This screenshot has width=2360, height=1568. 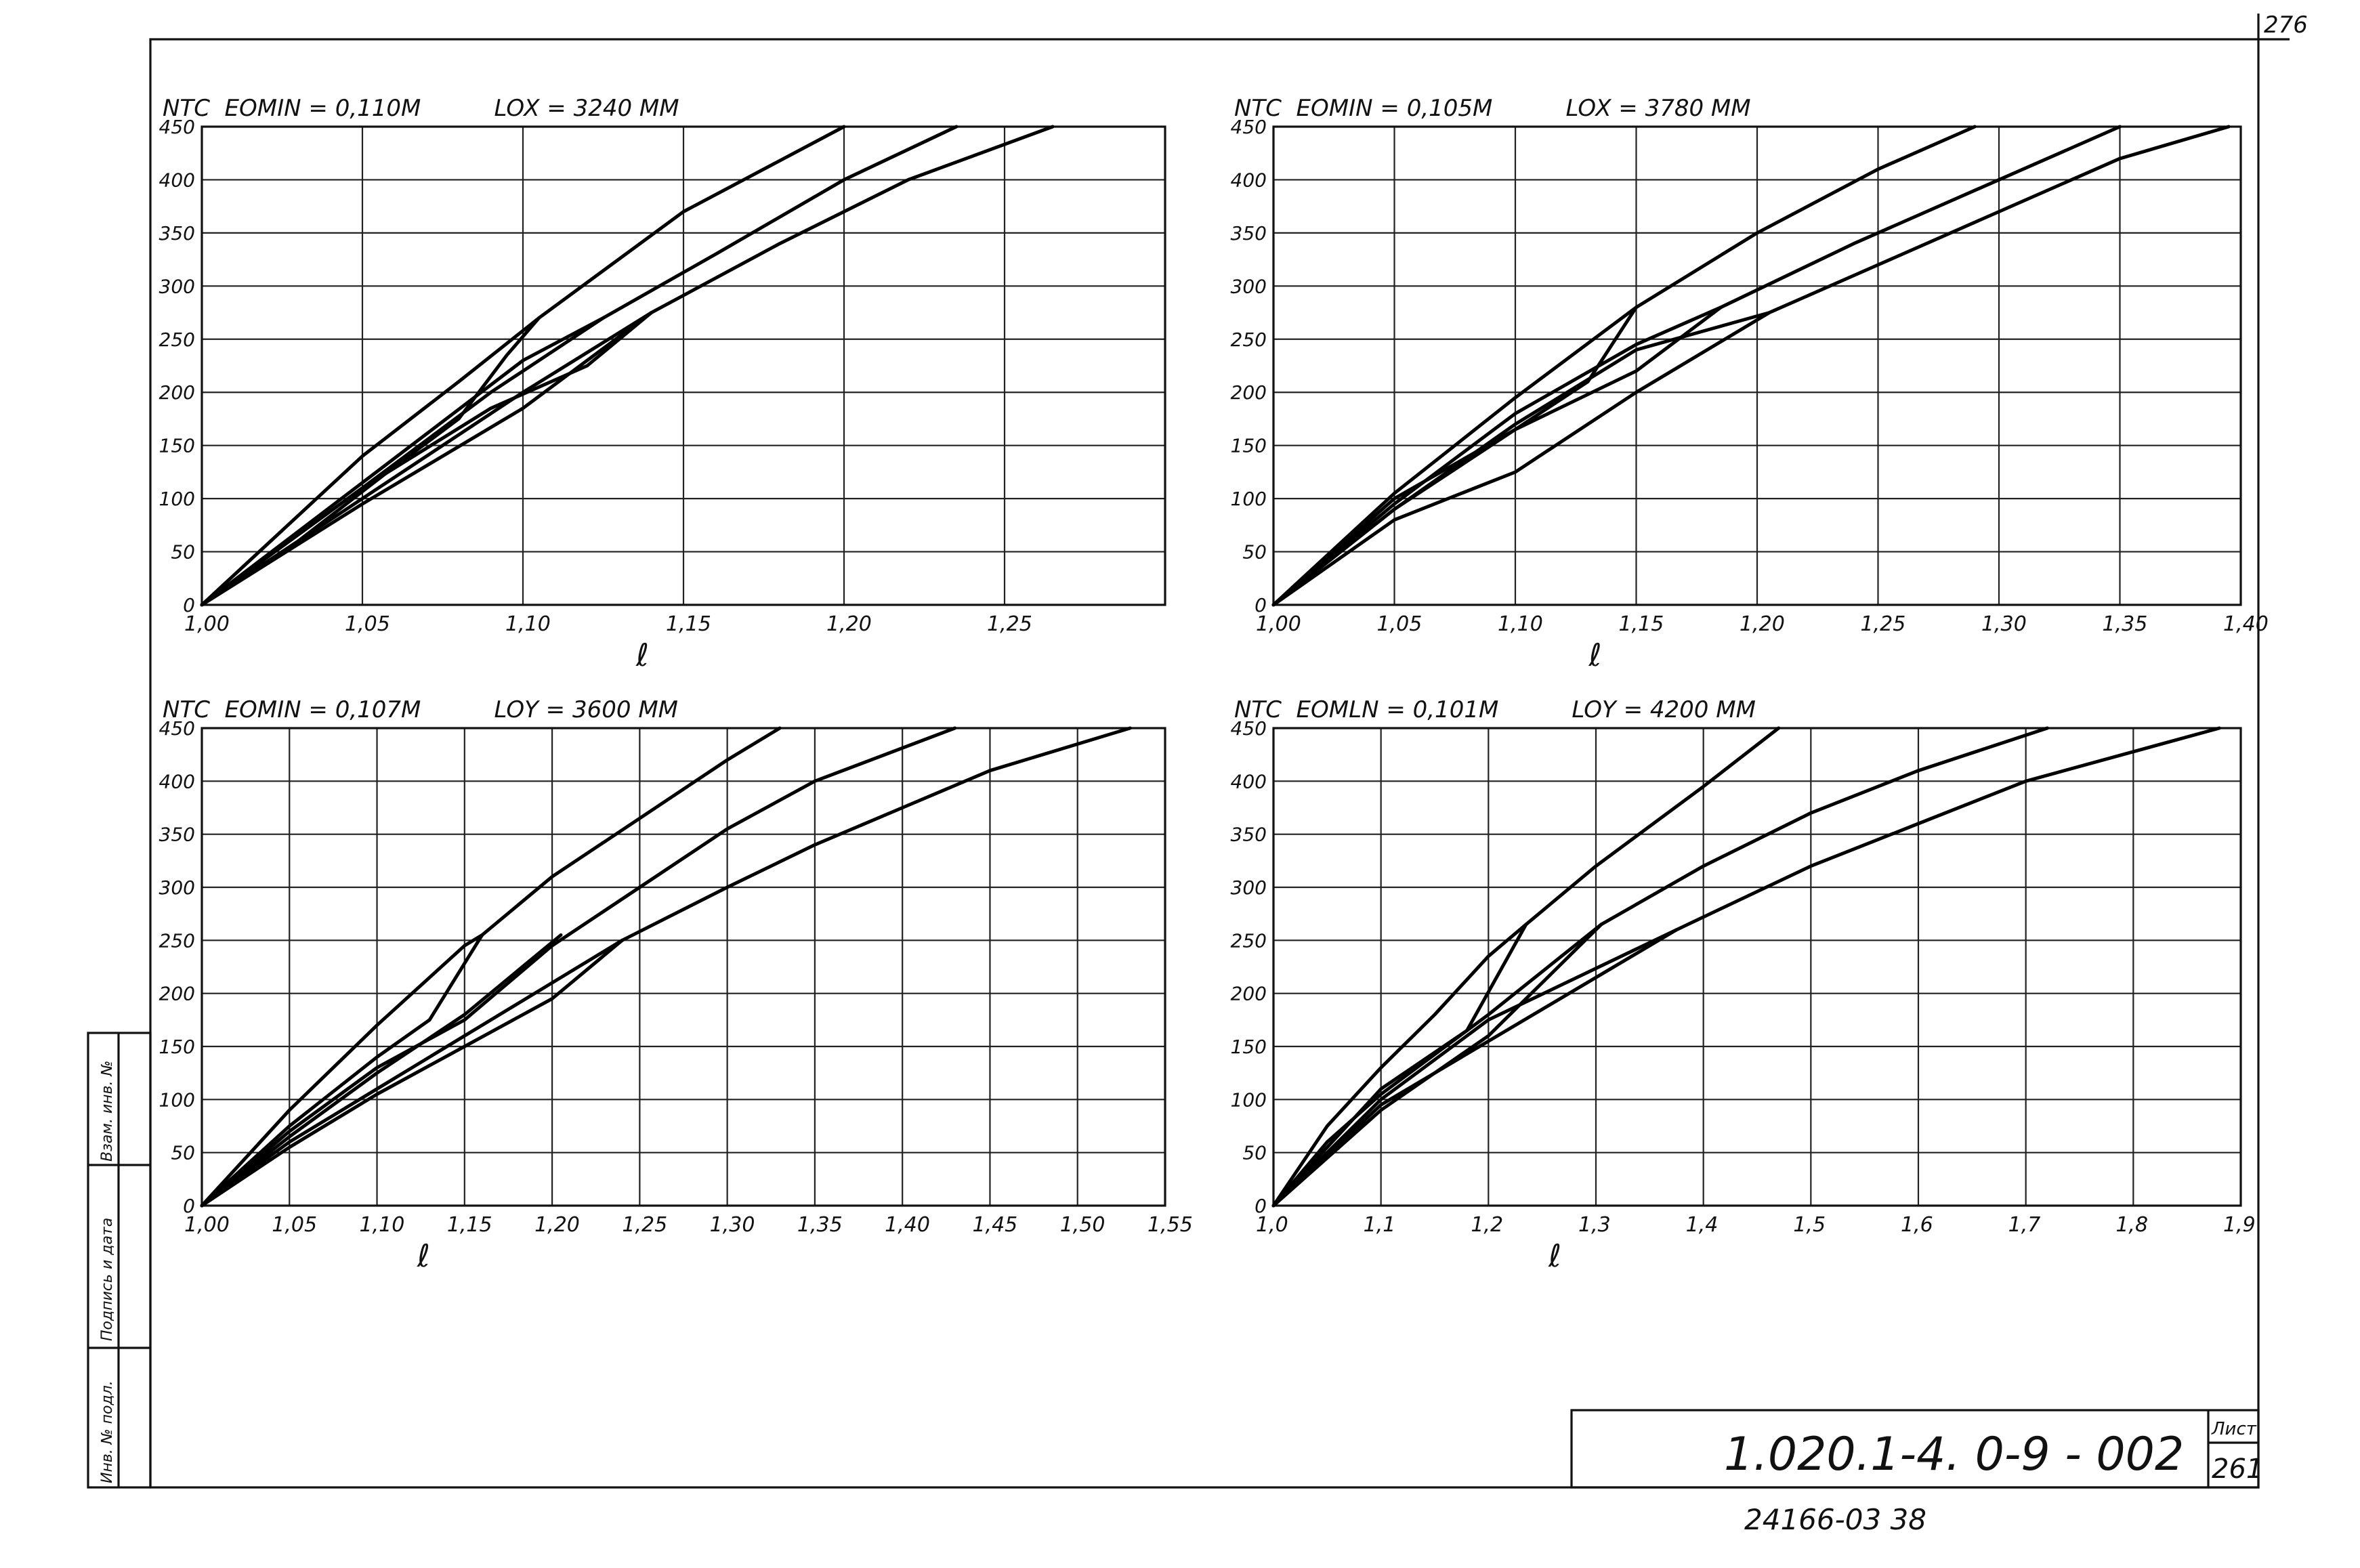 I want to click on x-tick-label: 1,4, so click(x=1702, y=1225).